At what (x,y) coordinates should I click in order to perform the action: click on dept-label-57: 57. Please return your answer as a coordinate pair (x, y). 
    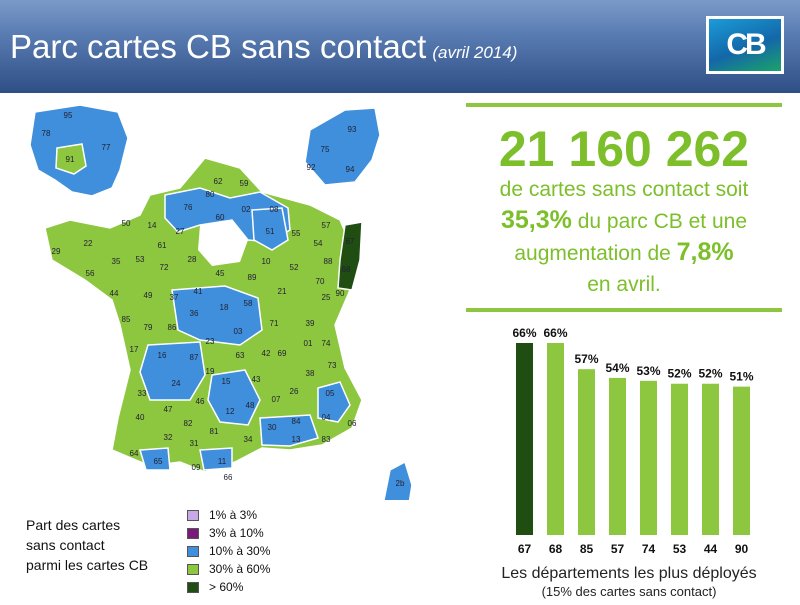
    Looking at the image, I should click on (326, 225).